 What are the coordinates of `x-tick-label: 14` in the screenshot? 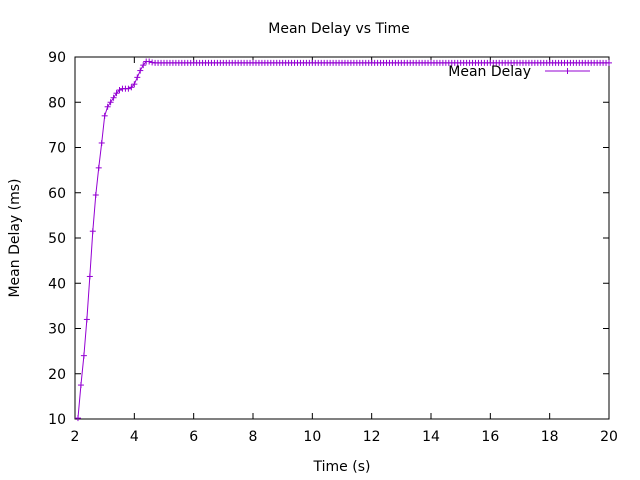 It's located at (431, 437).